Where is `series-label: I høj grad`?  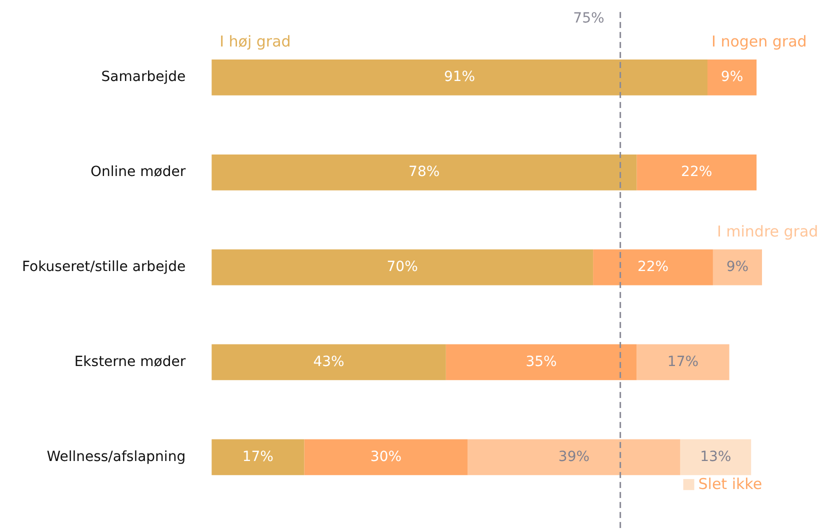
series-label: I høj grad is located at coordinates (255, 41).